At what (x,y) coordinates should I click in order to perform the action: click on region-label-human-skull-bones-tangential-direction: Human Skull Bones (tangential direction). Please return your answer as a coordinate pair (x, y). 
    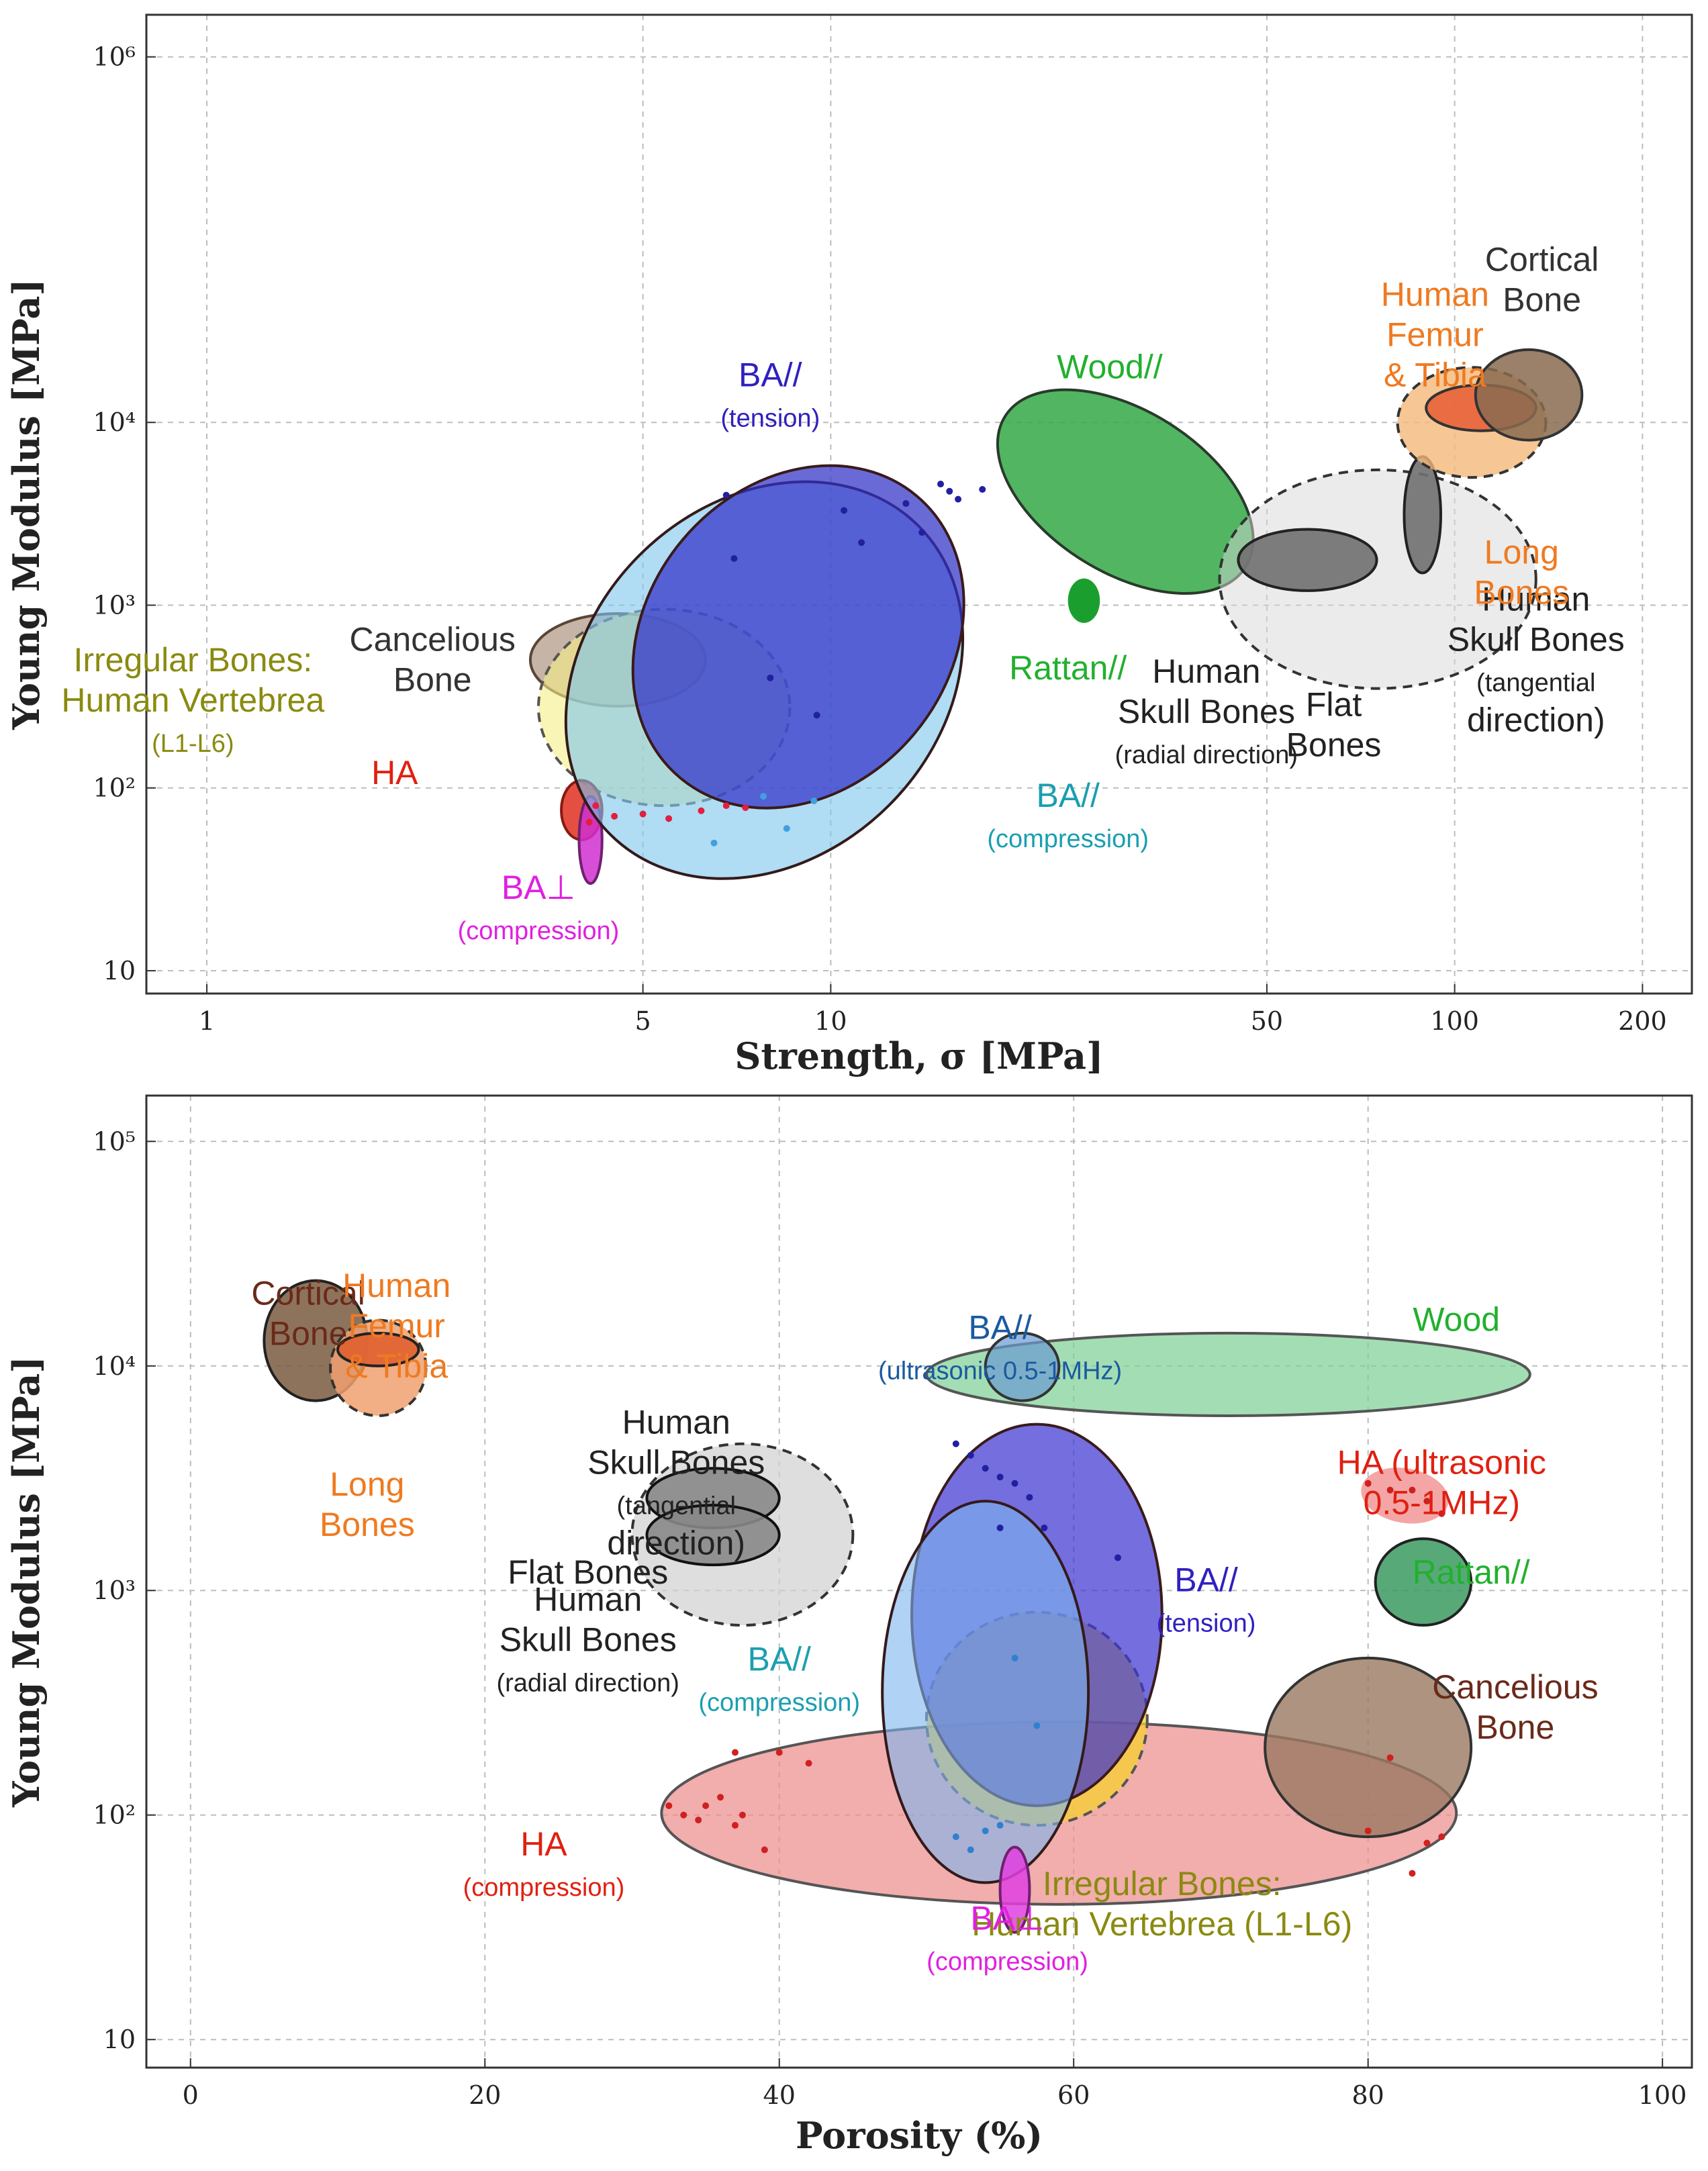
    Looking at the image, I should click on (1537, 659).